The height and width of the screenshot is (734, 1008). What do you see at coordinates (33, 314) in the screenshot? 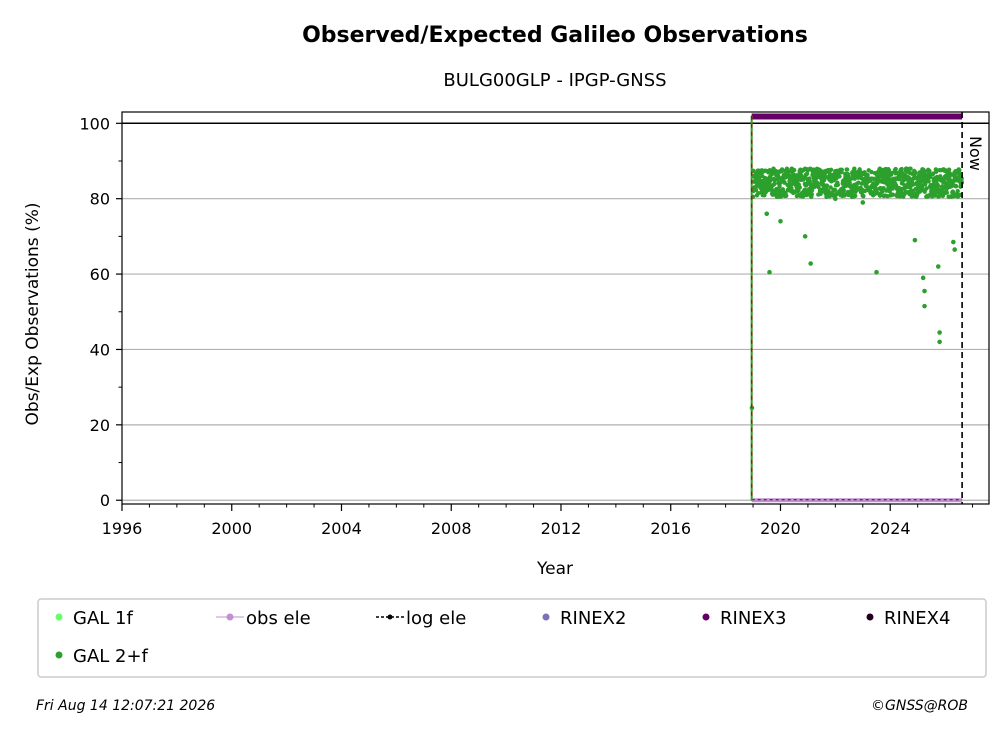
I see `y-axis-label: Obs/Exp Observations (%)` at bounding box center [33, 314].